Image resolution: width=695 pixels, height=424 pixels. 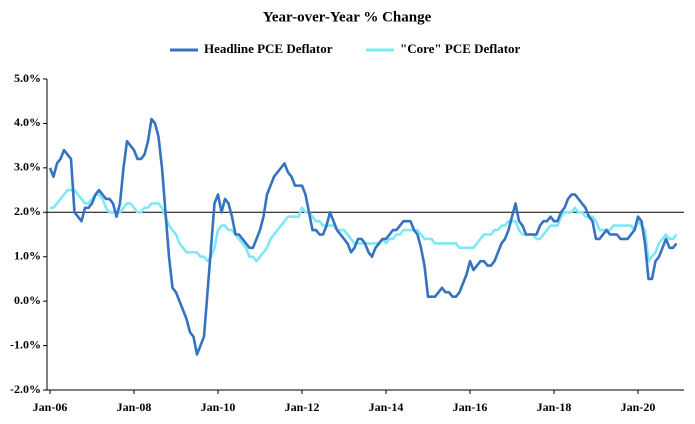 I want to click on y-tick-label: 0.0%, so click(x=27, y=300).